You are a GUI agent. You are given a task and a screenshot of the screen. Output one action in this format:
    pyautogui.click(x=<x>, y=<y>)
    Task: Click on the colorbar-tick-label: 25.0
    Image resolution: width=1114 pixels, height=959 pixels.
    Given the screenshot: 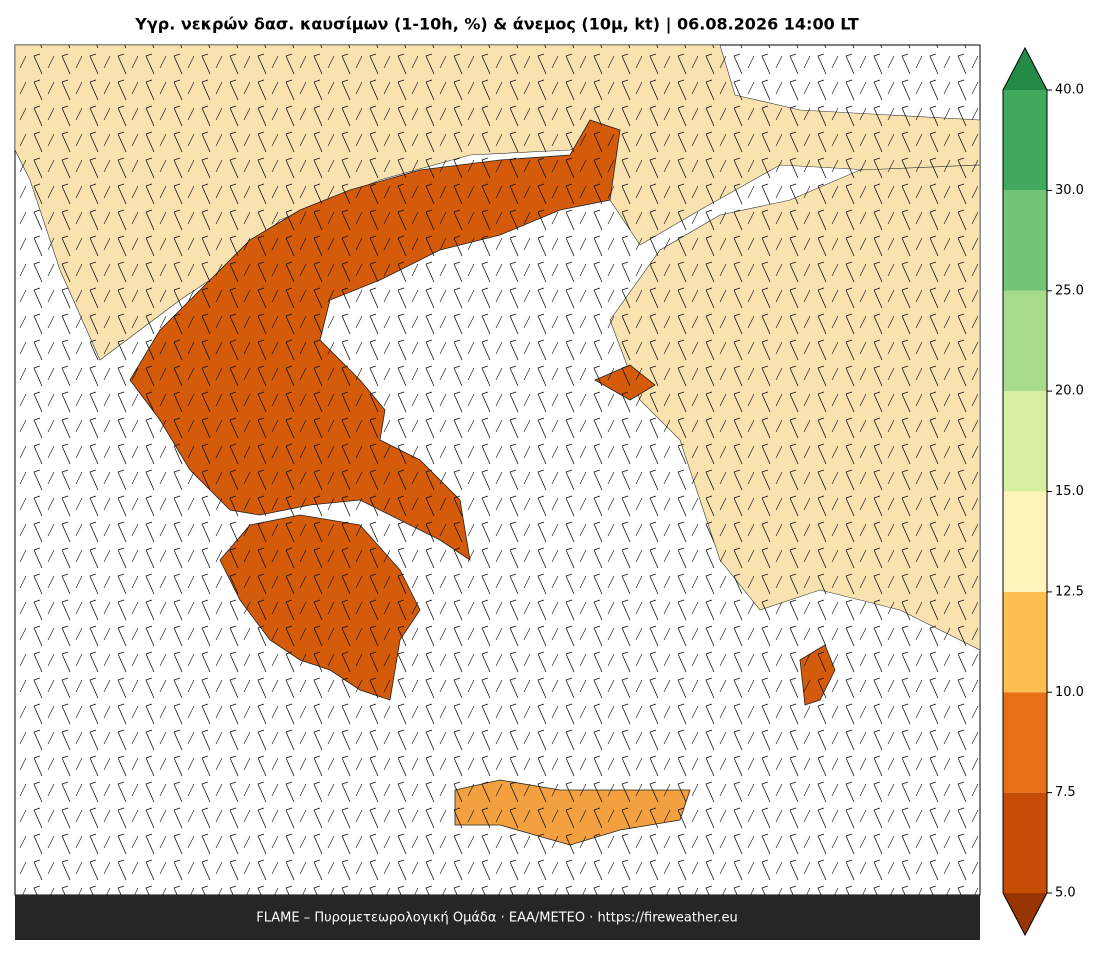 What is the action you would take?
    pyautogui.click(x=1069, y=290)
    